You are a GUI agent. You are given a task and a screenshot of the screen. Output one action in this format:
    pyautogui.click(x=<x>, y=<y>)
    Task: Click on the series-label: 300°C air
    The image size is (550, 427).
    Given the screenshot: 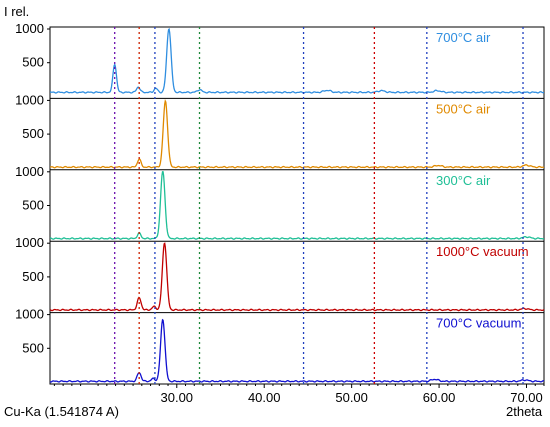 What is the action you would take?
    pyautogui.click(x=463, y=180)
    